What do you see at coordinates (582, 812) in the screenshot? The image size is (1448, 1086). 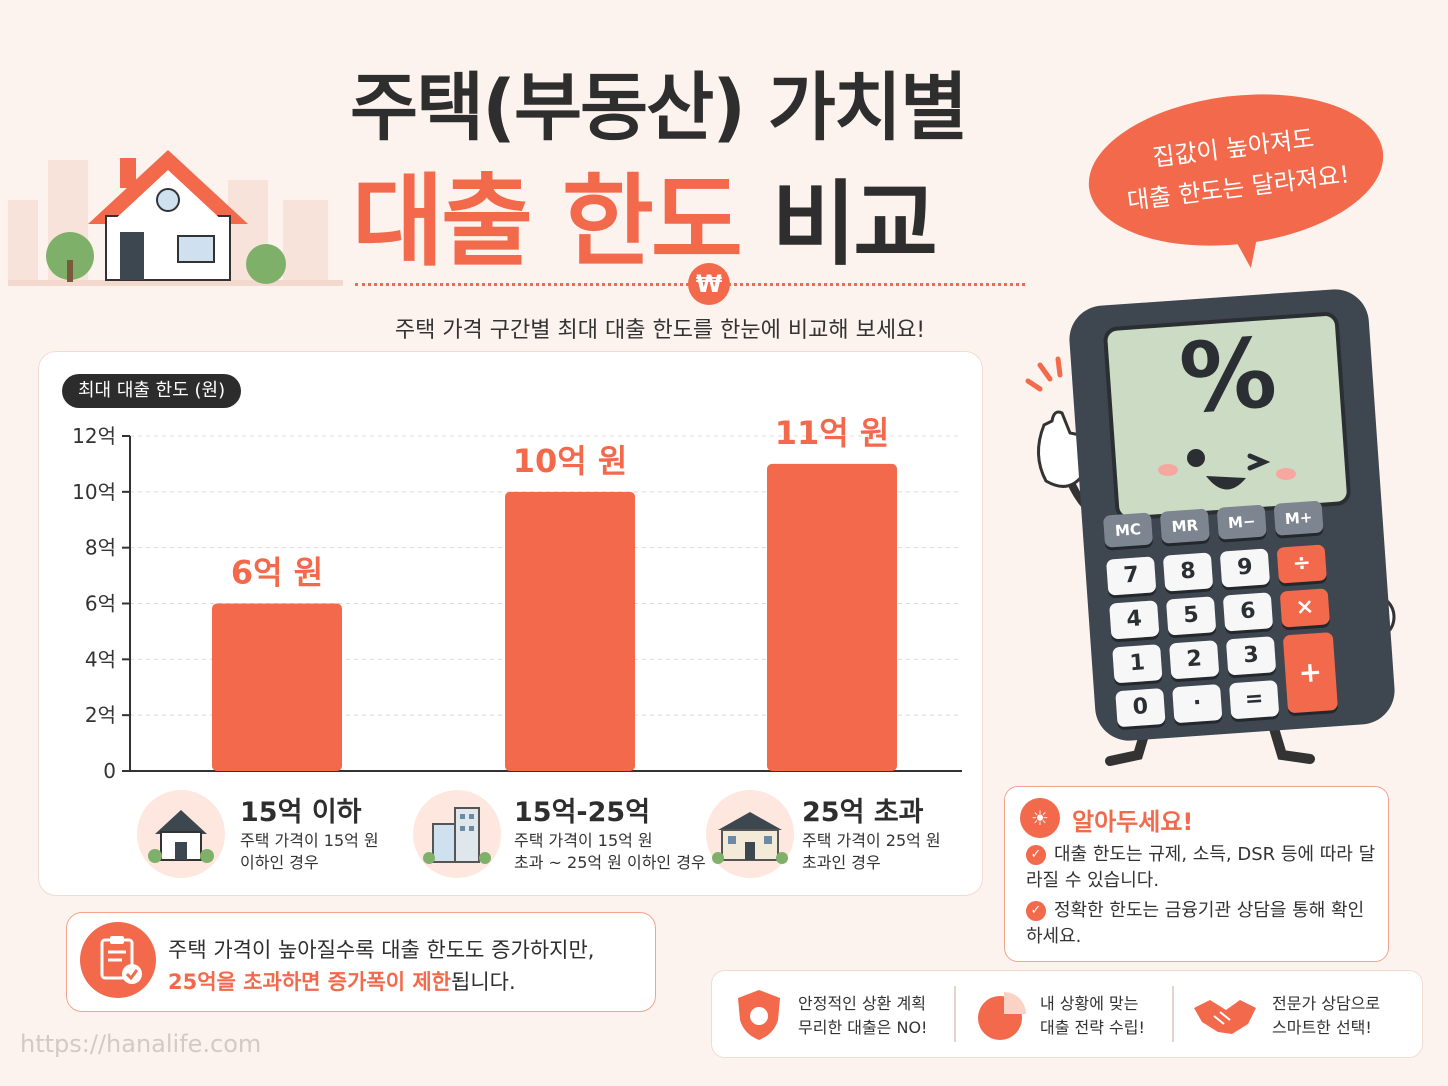 I see `category-title-2: 15억-25억` at bounding box center [582, 812].